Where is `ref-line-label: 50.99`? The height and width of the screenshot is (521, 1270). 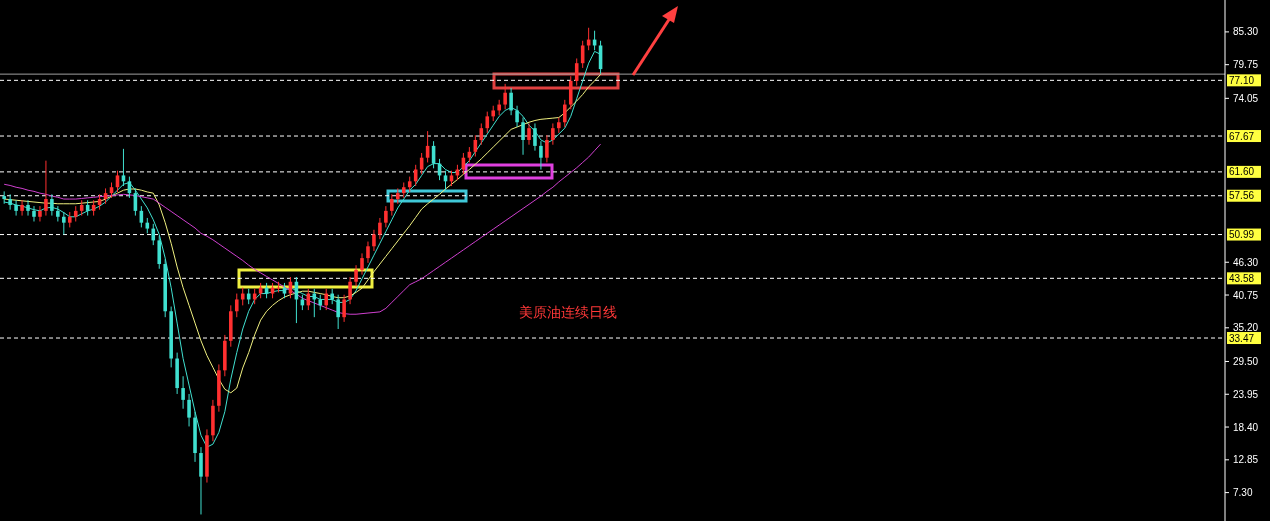 ref-line-label: 50.99 is located at coordinates (1242, 235).